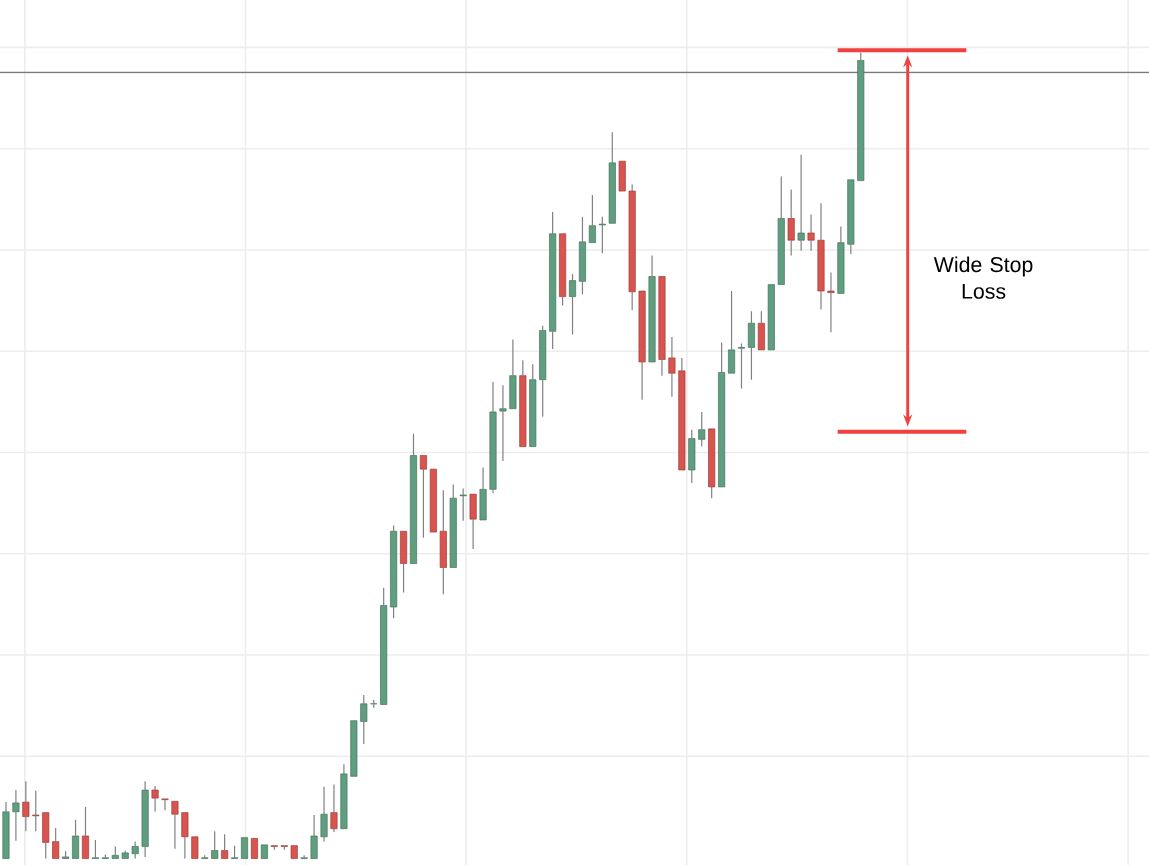 Image resolution: width=1149 pixels, height=865 pixels. What do you see at coordinates (983, 277) in the screenshot?
I see `text: Wide Stop Loss` at bounding box center [983, 277].